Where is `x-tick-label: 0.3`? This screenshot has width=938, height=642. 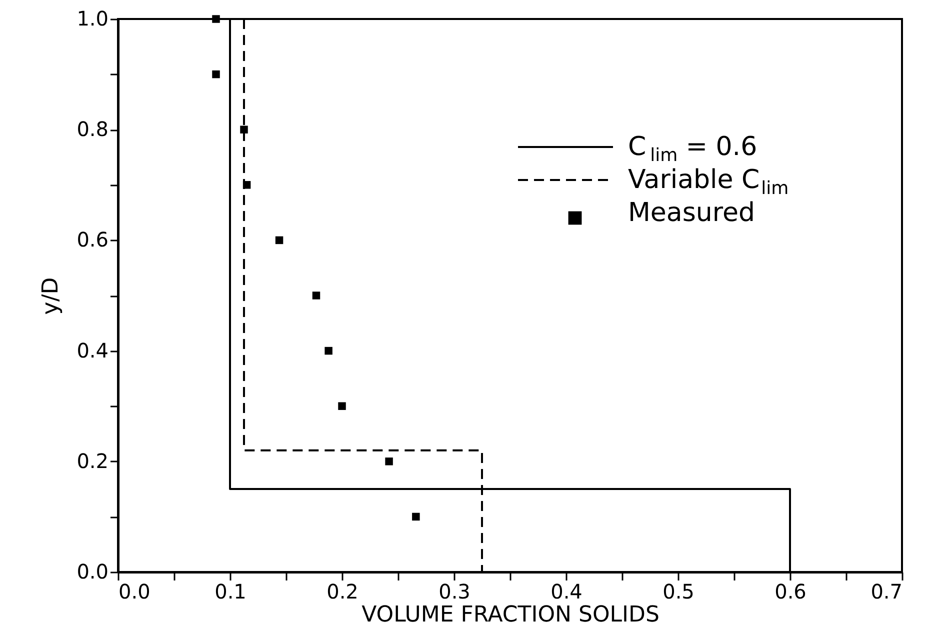 x-tick-label: 0.3 is located at coordinates (454, 592).